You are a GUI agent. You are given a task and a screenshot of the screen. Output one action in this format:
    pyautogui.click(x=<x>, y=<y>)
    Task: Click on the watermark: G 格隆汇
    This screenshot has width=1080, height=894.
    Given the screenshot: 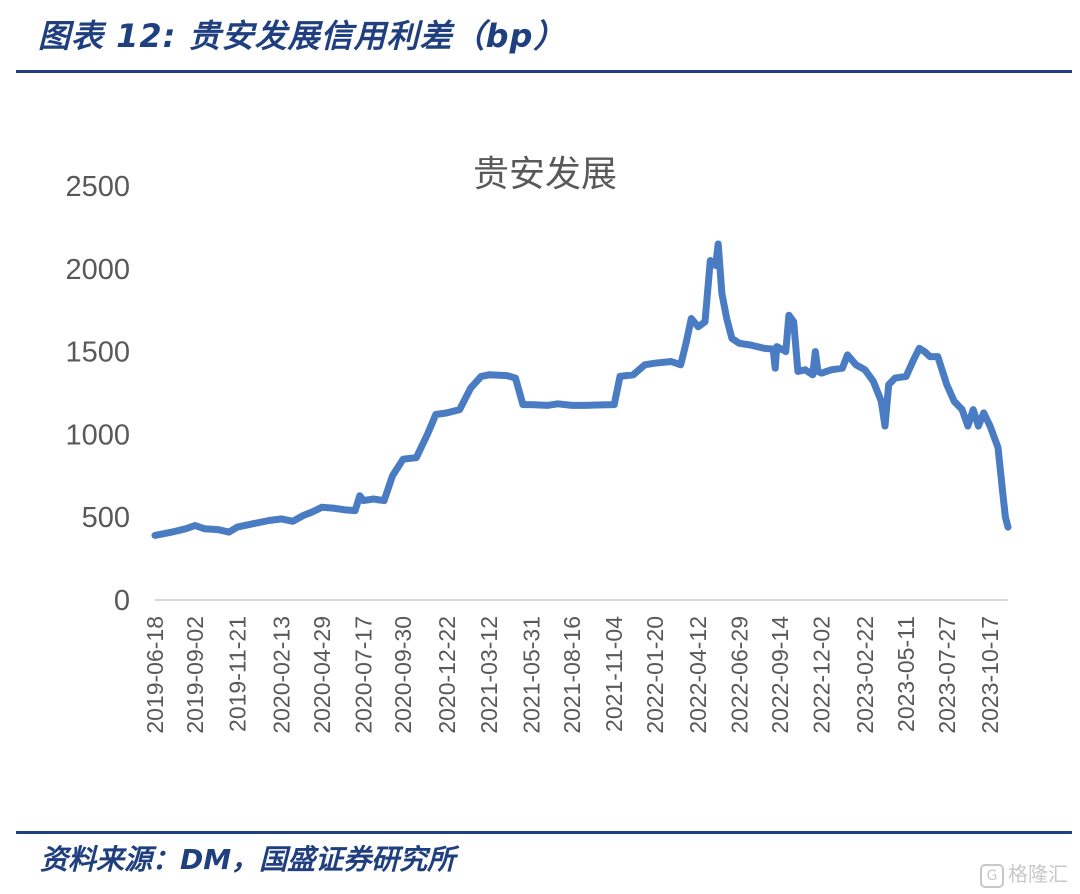 What is the action you would take?
    pyautogui.click(x=1024, y=873)
    